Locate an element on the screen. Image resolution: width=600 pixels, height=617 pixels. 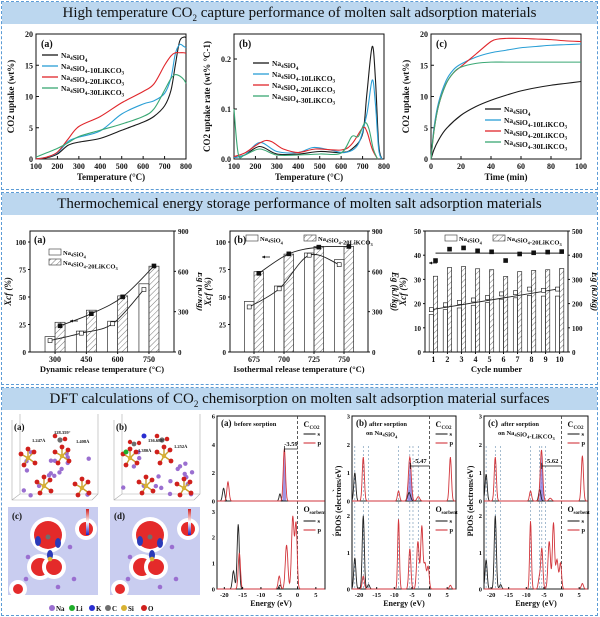
x-tick-label: 500 is located at coordinates (122, 166).